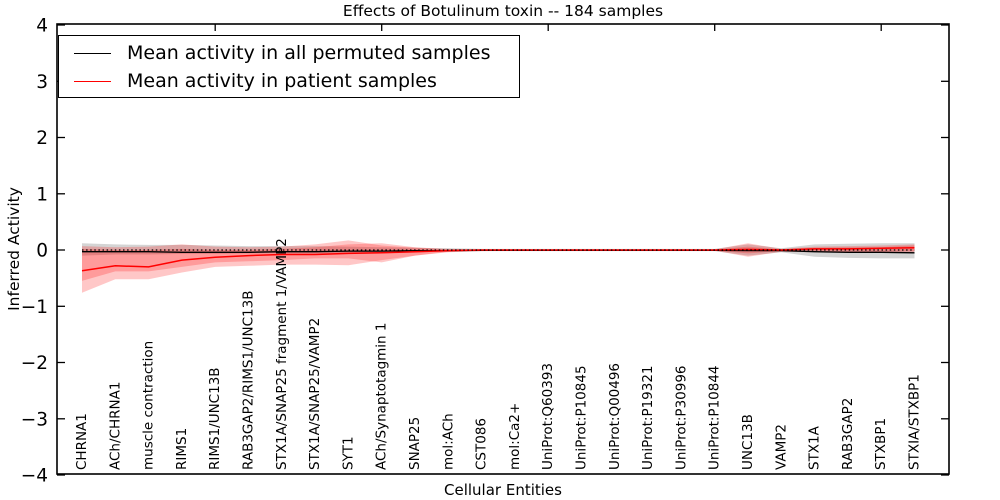 The image size is (1000, 500). Describe the element at coordinates (548, 416) in the screenshot. I see `category-tick-label: UniProt:Q60393` at that location.